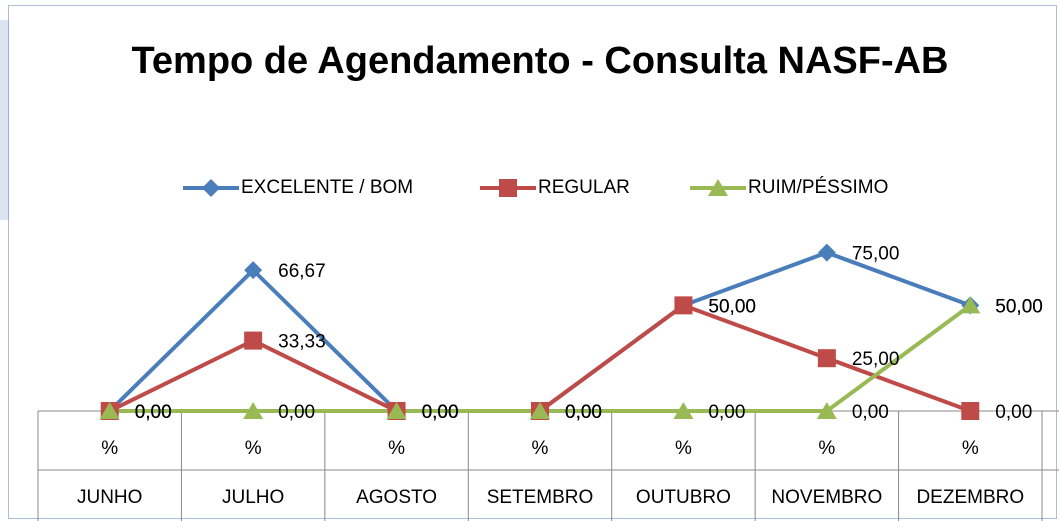 Image resolution: width=1059 pixels, height=521 pixels. I want to click on x-tick-label: JULHO, so click(253, 497).